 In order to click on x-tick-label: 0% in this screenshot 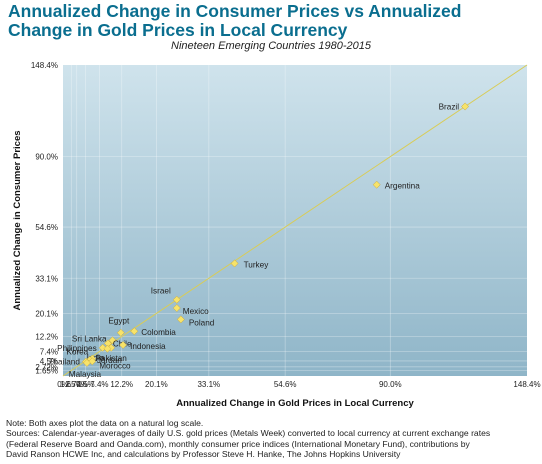, I will do `click(63, 384)`.